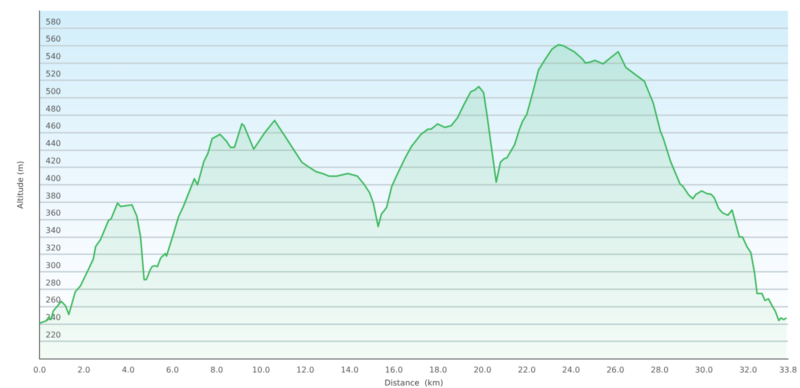 The image size is (800, 388). I want to click on y-tick-label: 500, so click(53, 91).